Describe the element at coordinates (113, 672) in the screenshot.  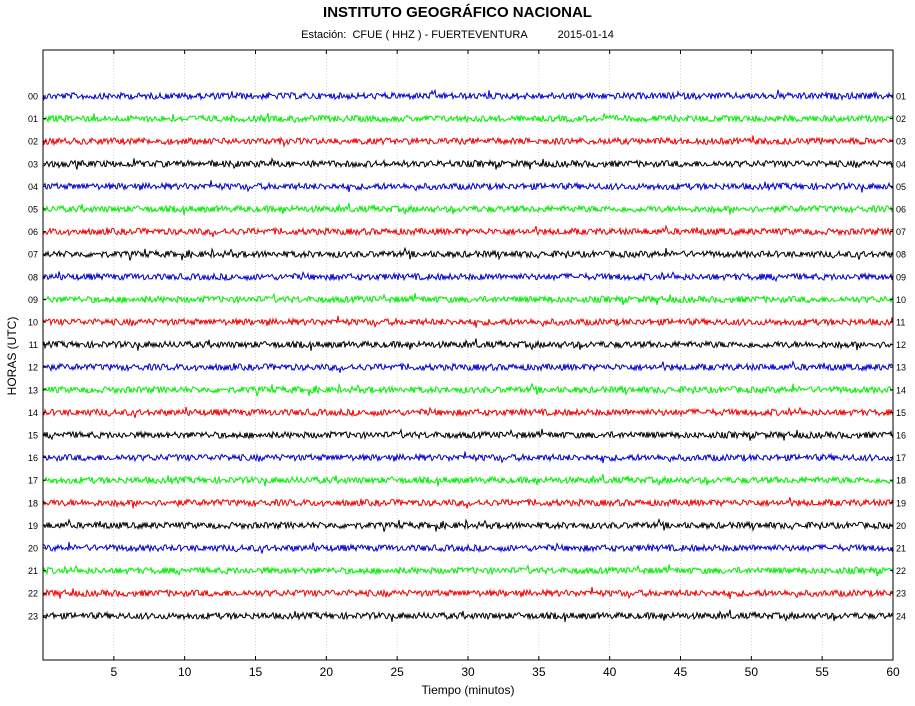
I see `x-tick-label-5: 5` at that location.